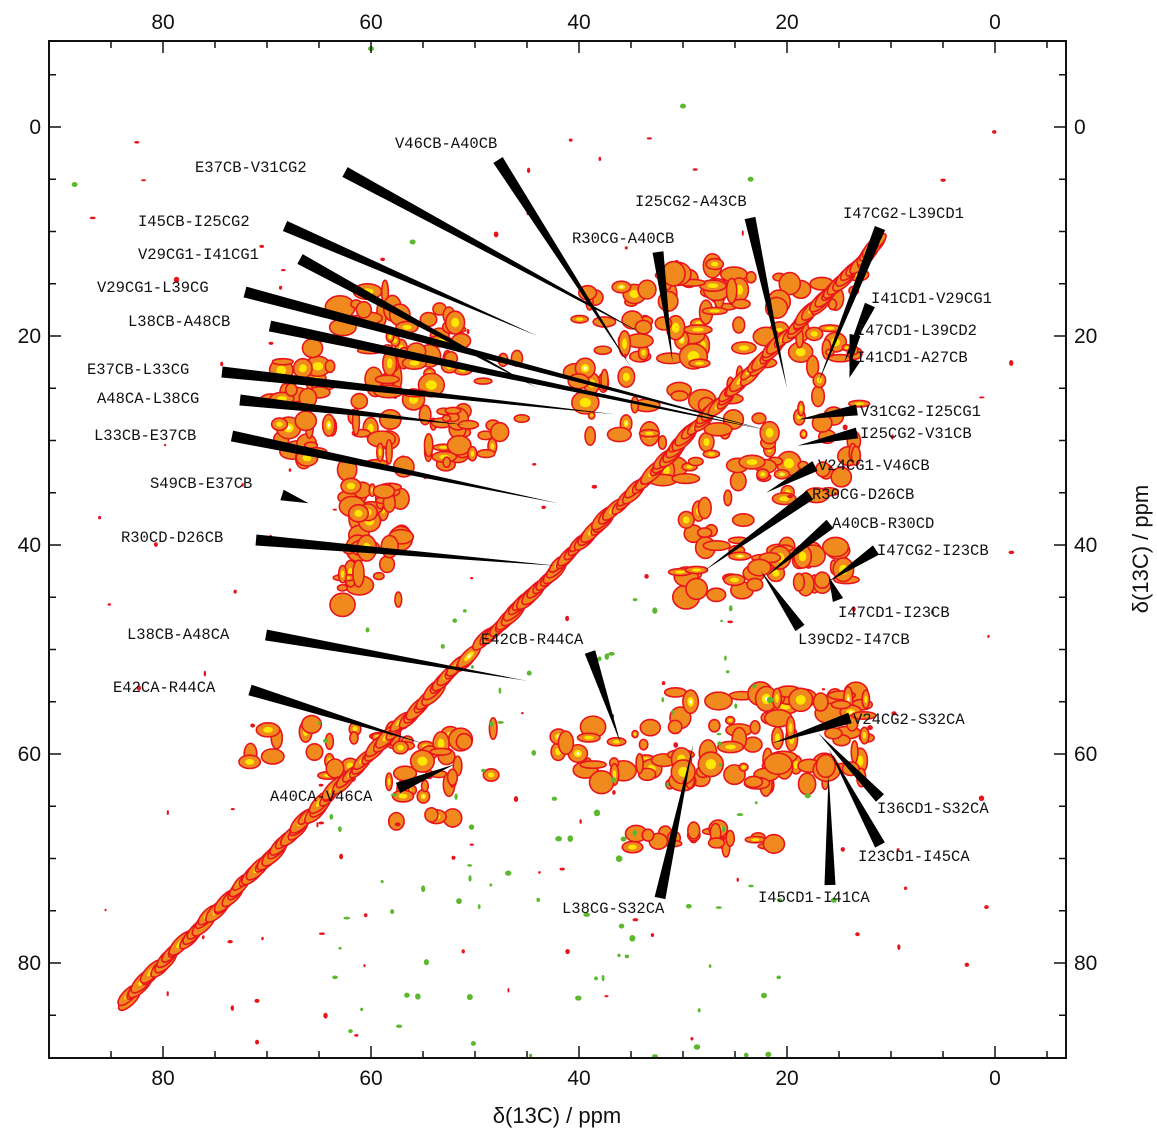 Image resolution: width=1157 pixels, height=1135 pixels. What do you see at coordinates (446, 144) in the screenshot?
I see `annotation-label: V46CB-A40CB` at bounding box center [446, 144].